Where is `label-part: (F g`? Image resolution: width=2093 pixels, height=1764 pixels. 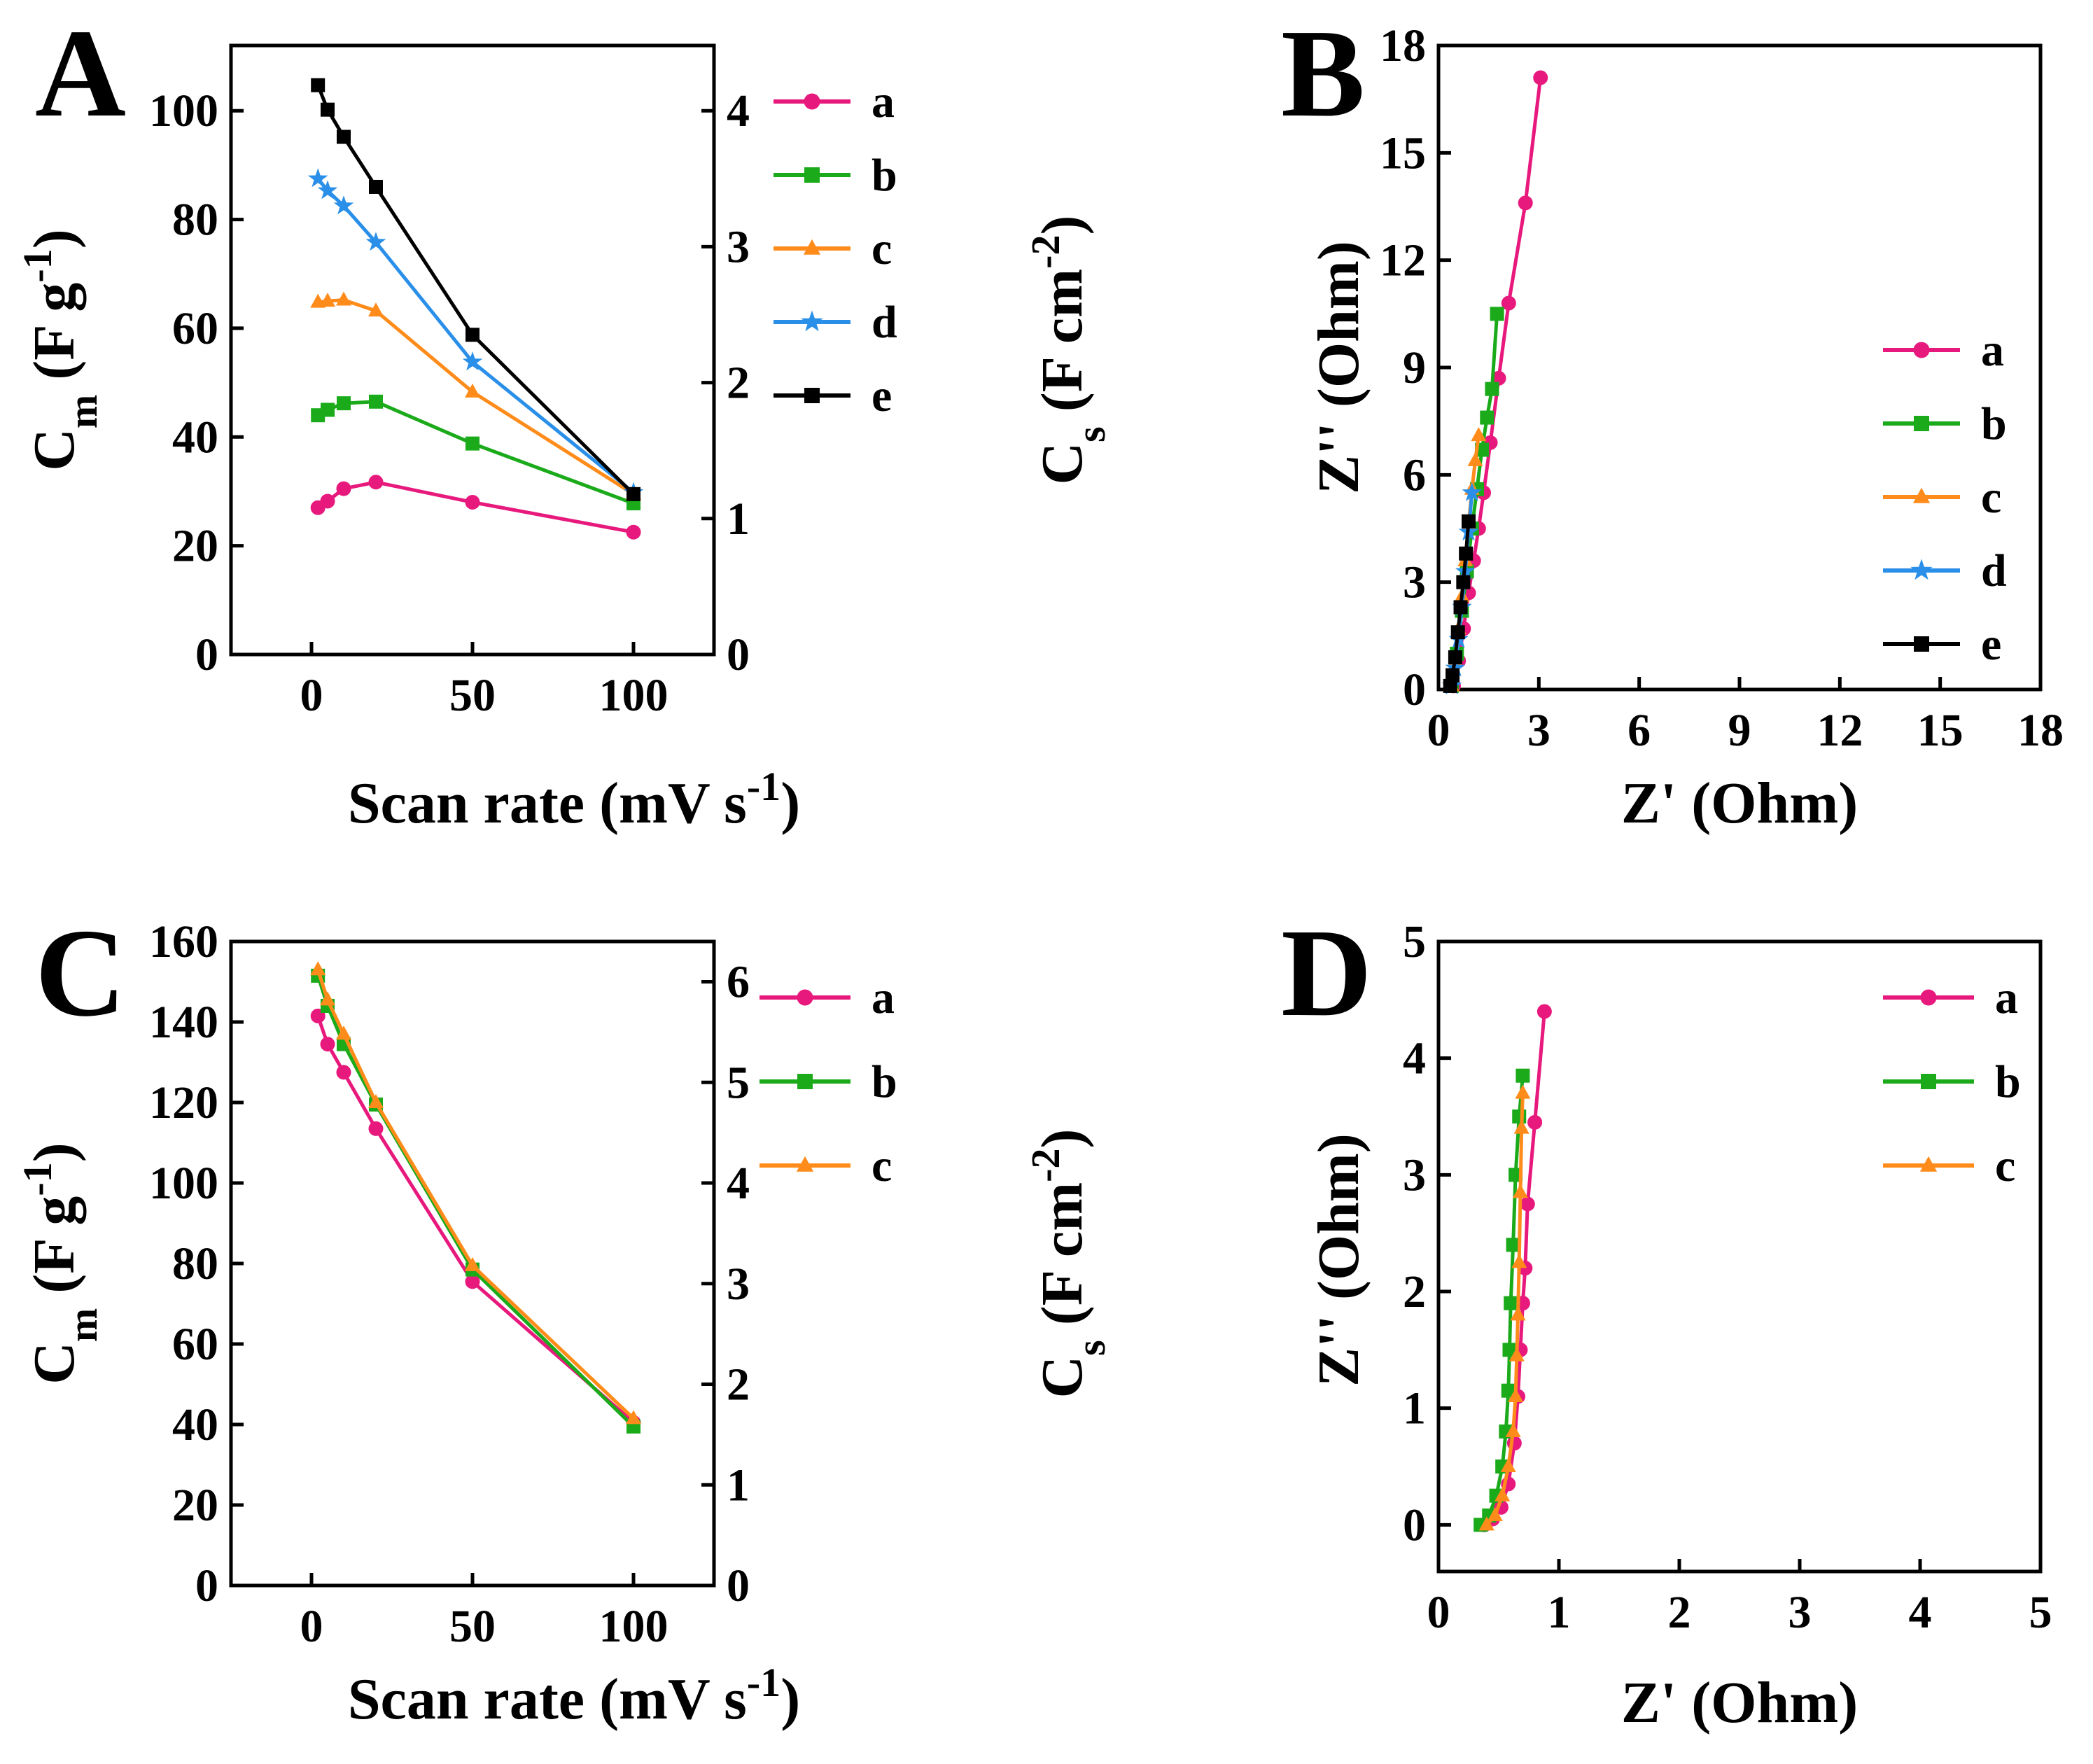
label-part: (F g is located at coordinates (54, 339).